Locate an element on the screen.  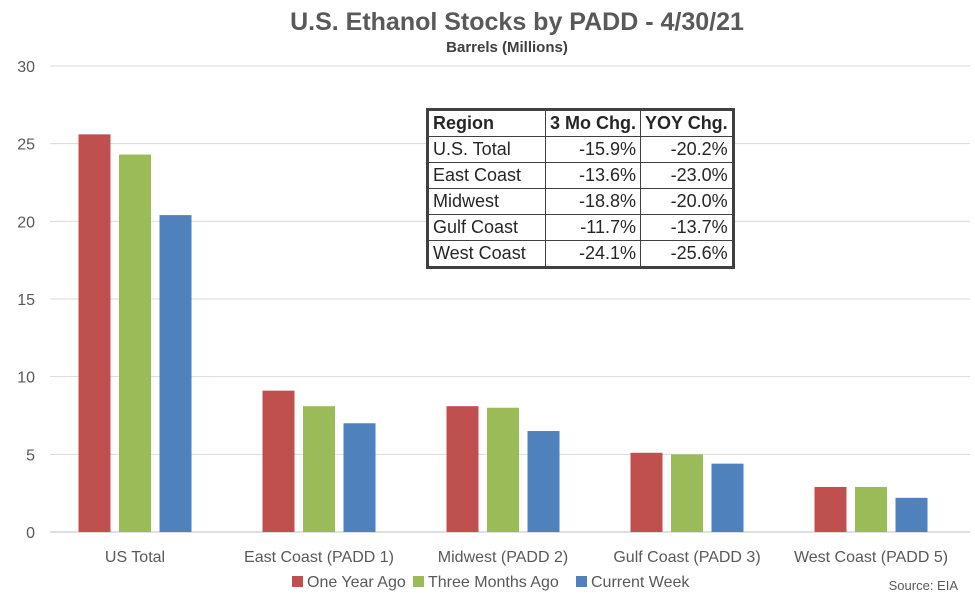
table-cell-yoy: -20.2% is located at coordinates (686, 149).